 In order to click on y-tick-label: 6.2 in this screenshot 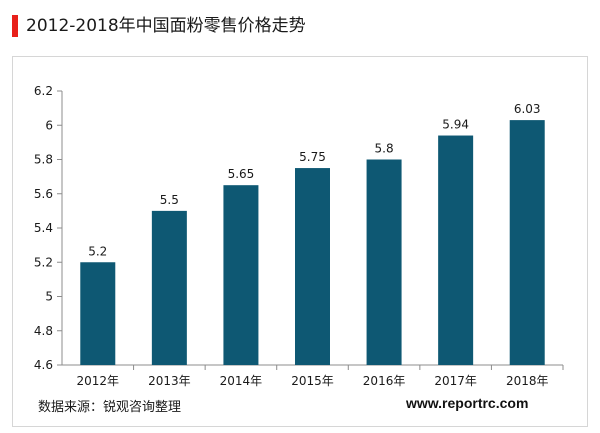, I will do `click(43, 91)`.